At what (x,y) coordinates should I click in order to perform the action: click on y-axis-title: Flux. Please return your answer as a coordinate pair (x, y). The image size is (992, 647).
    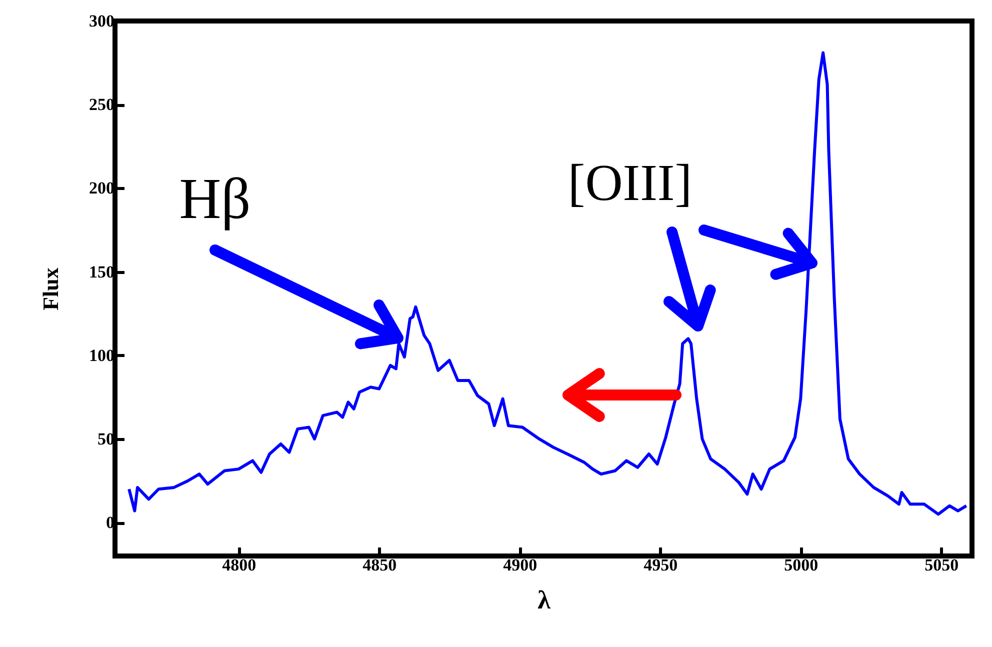
    Looking at the image, I should click on (50, 289).